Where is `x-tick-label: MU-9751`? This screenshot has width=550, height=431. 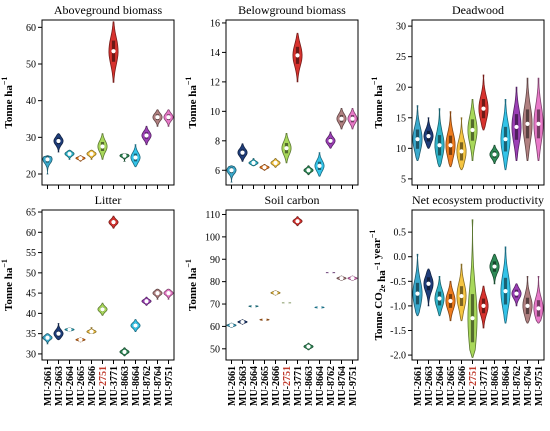
x-tick-label: MU-9751 is located at coordinates (169, 386).